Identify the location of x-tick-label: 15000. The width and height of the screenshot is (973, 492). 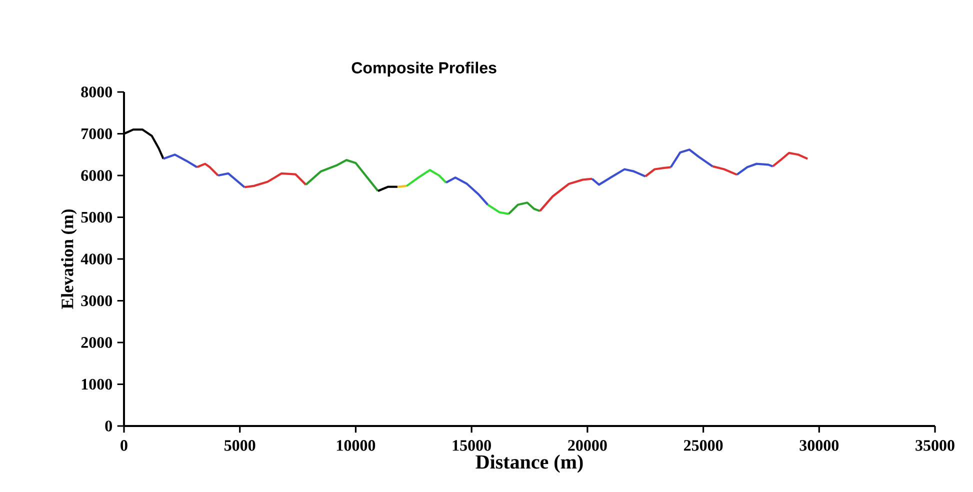
(471, 445).